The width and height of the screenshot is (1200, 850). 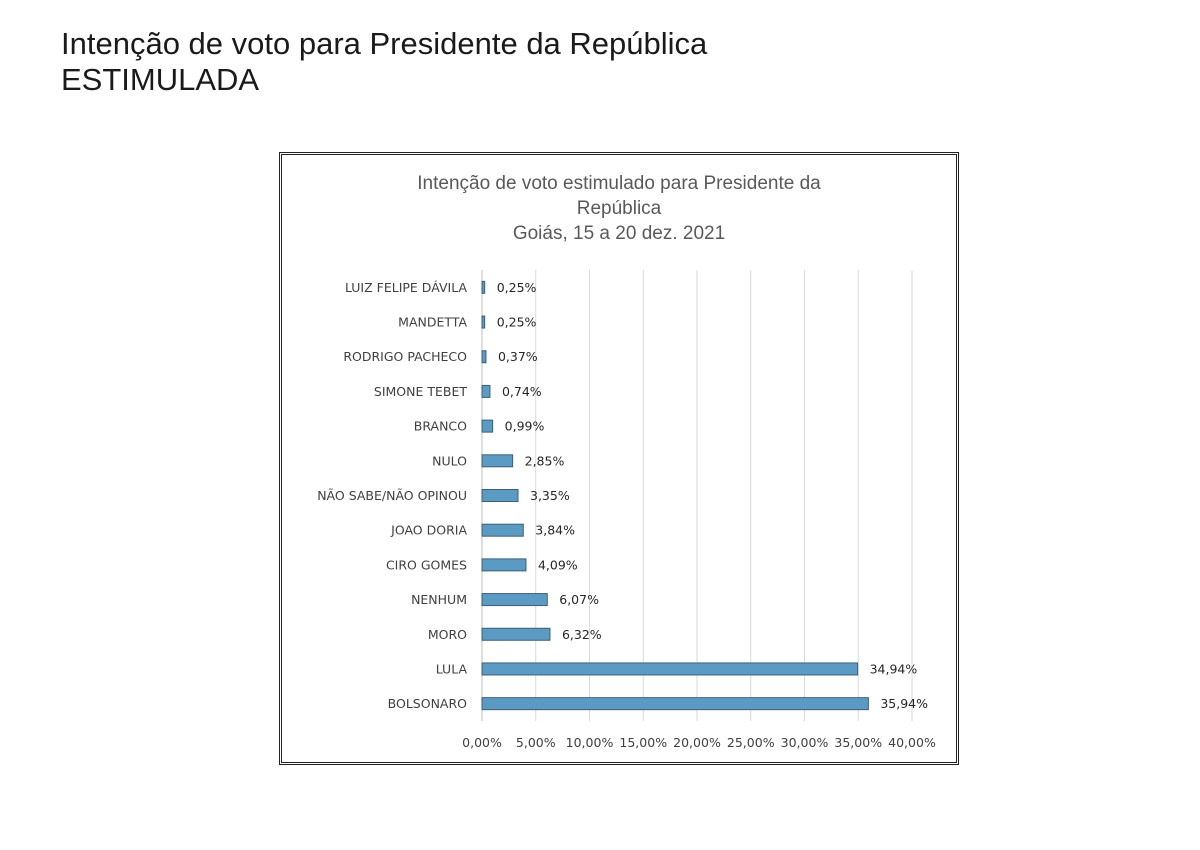 I want to click on x-tick-label: 25,00%, so click(x=751, y=742).